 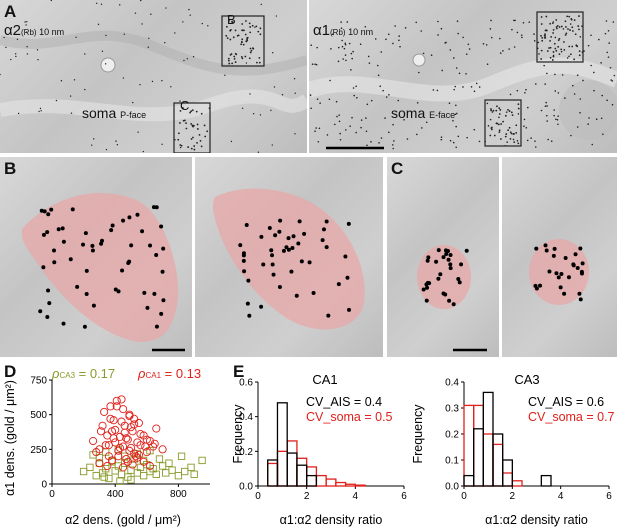 I want to click on chart-ylabel: Frequency, so click(x=238, y=434).